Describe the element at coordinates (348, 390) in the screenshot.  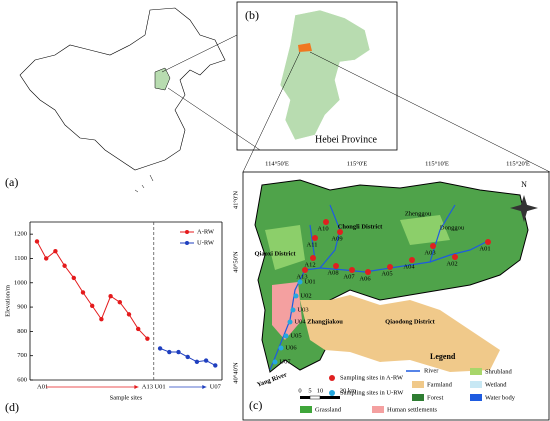
I see `scale-label: 20 km` at that location.